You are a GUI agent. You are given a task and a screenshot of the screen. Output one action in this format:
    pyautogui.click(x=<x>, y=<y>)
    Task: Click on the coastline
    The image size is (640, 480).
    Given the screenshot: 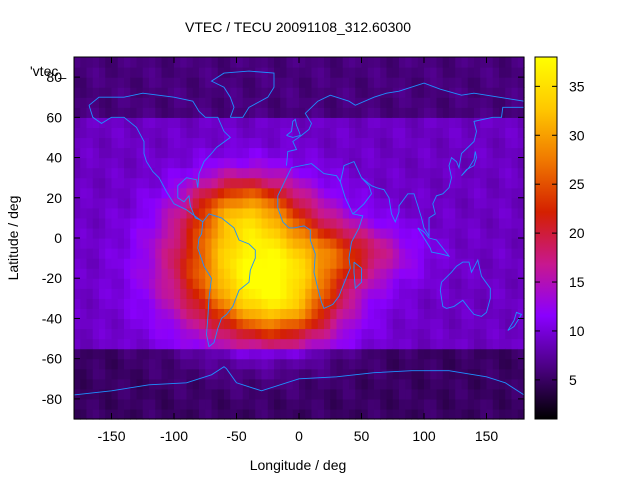 What is the action you would take?
    pyautogui.click(x=515, y=321)
    